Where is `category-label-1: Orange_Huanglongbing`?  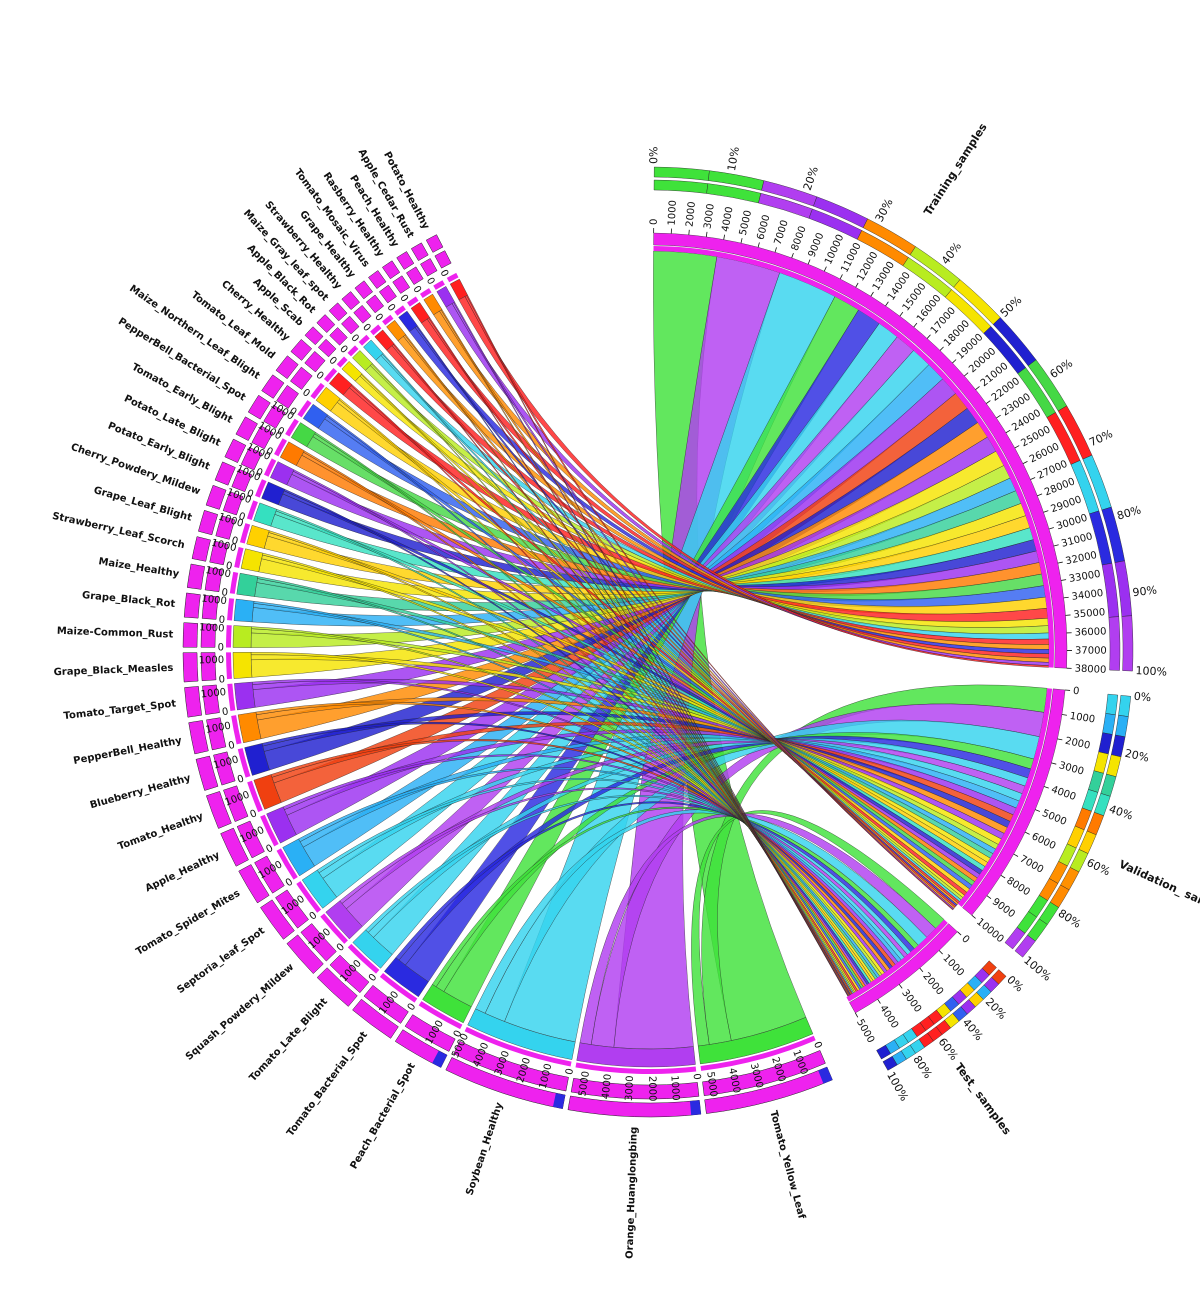
category-label-1: Orange_Huanglongbing is located at coordinates (631, 1193).